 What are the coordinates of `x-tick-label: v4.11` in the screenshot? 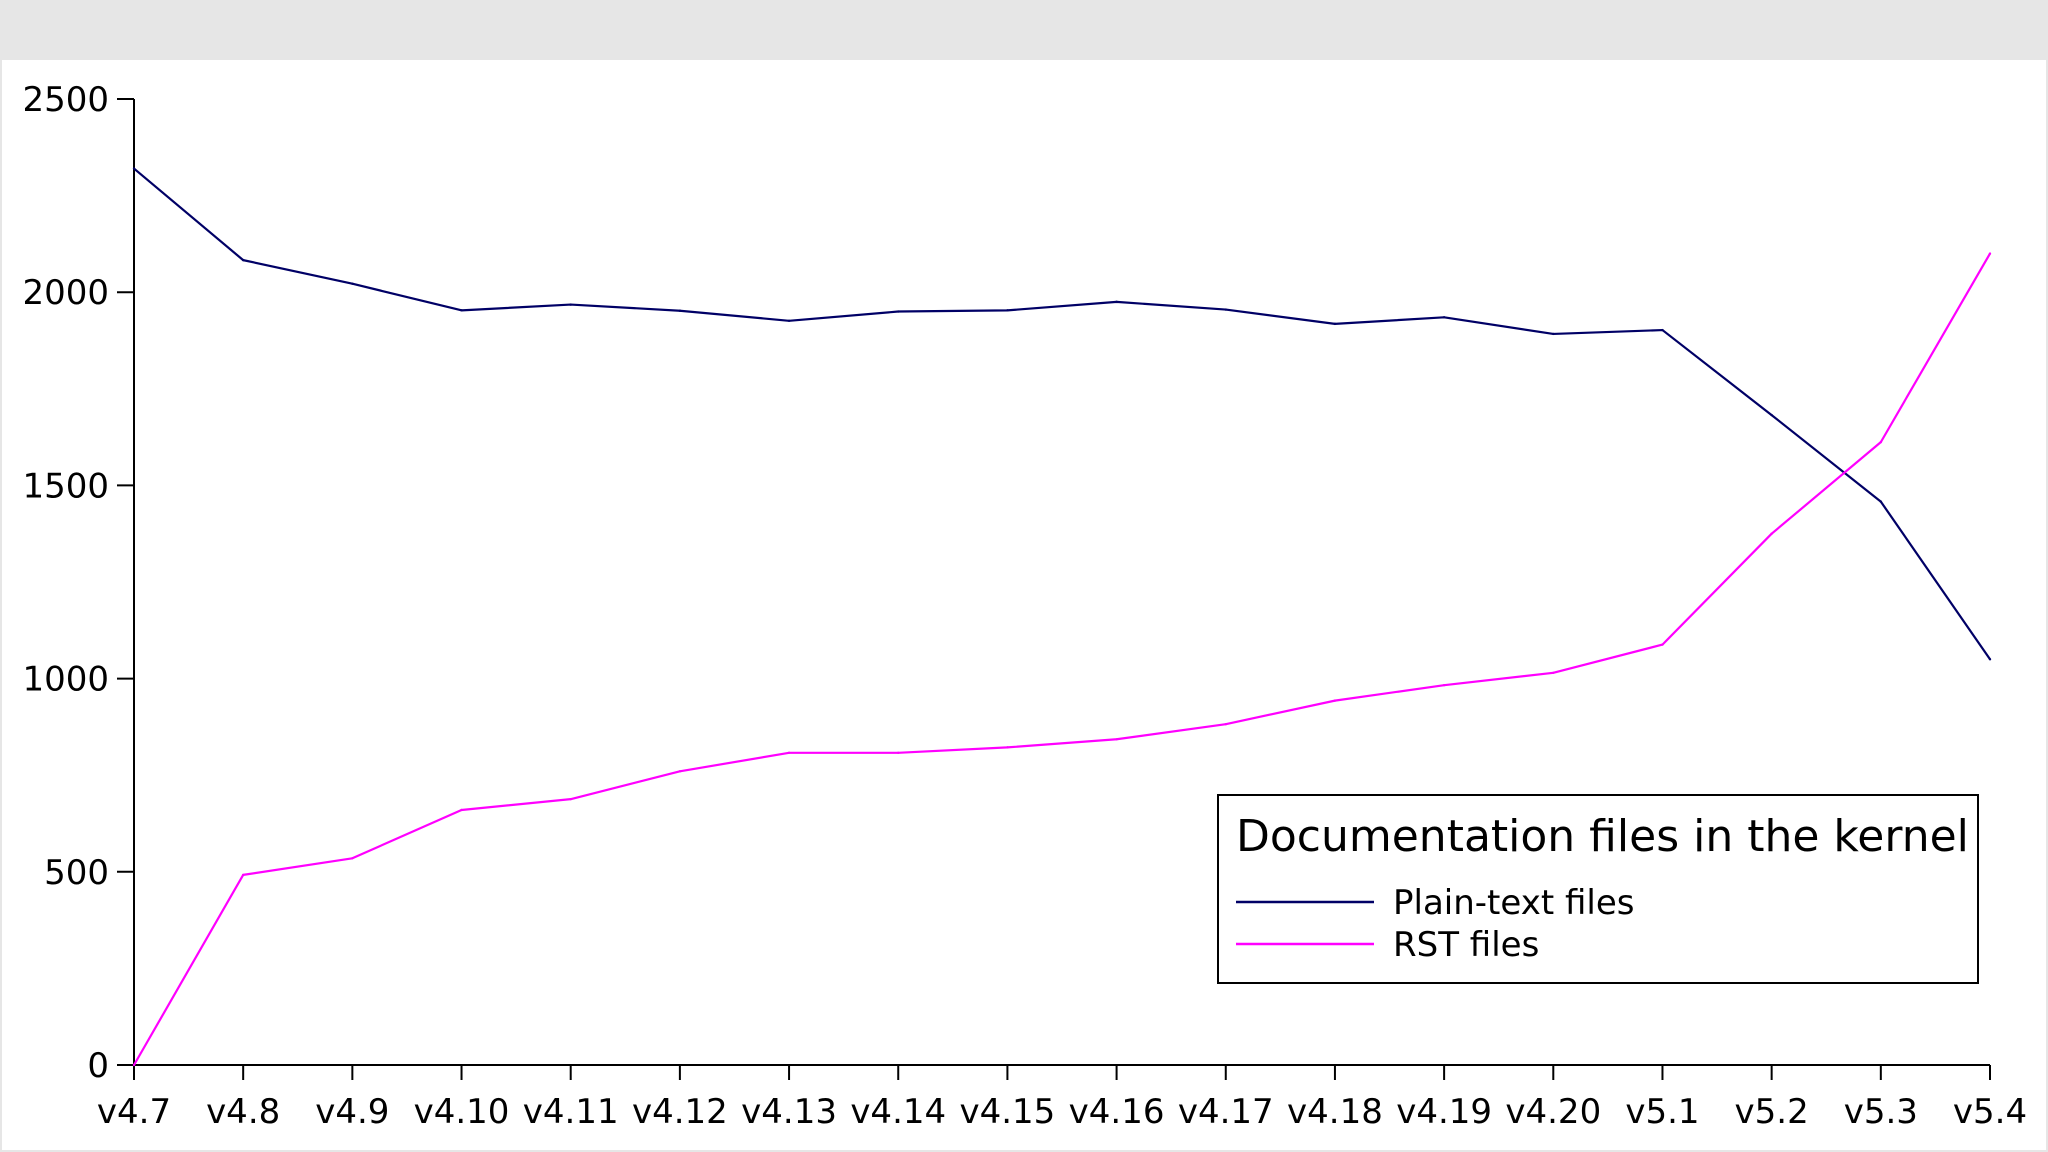 It's located at (571, 1112).